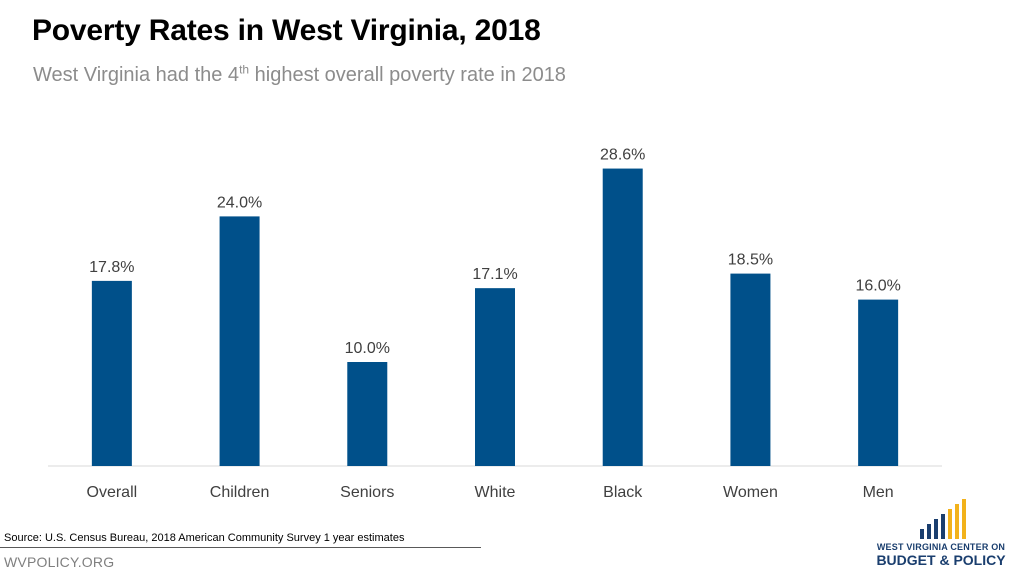 This screenshot has width=1024, height=577. I want to click on bar-white, so click(495, 377).